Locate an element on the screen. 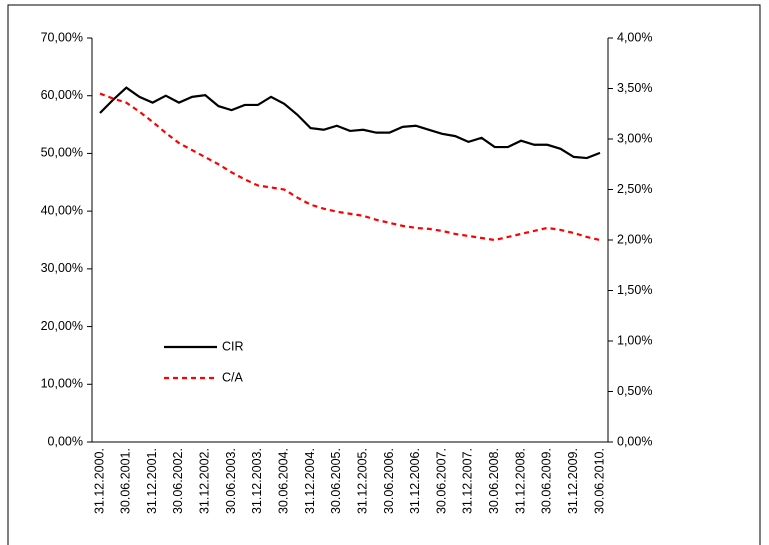 The width and height of the screenshot is (769, 545). x-tick-label: 30.06.2006. is located at coordinates (389, 481).